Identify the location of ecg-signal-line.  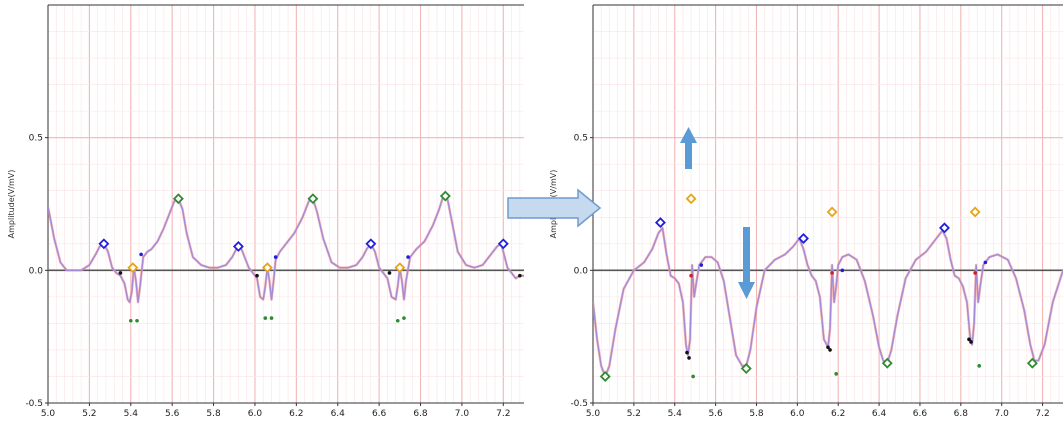
(286, 249).